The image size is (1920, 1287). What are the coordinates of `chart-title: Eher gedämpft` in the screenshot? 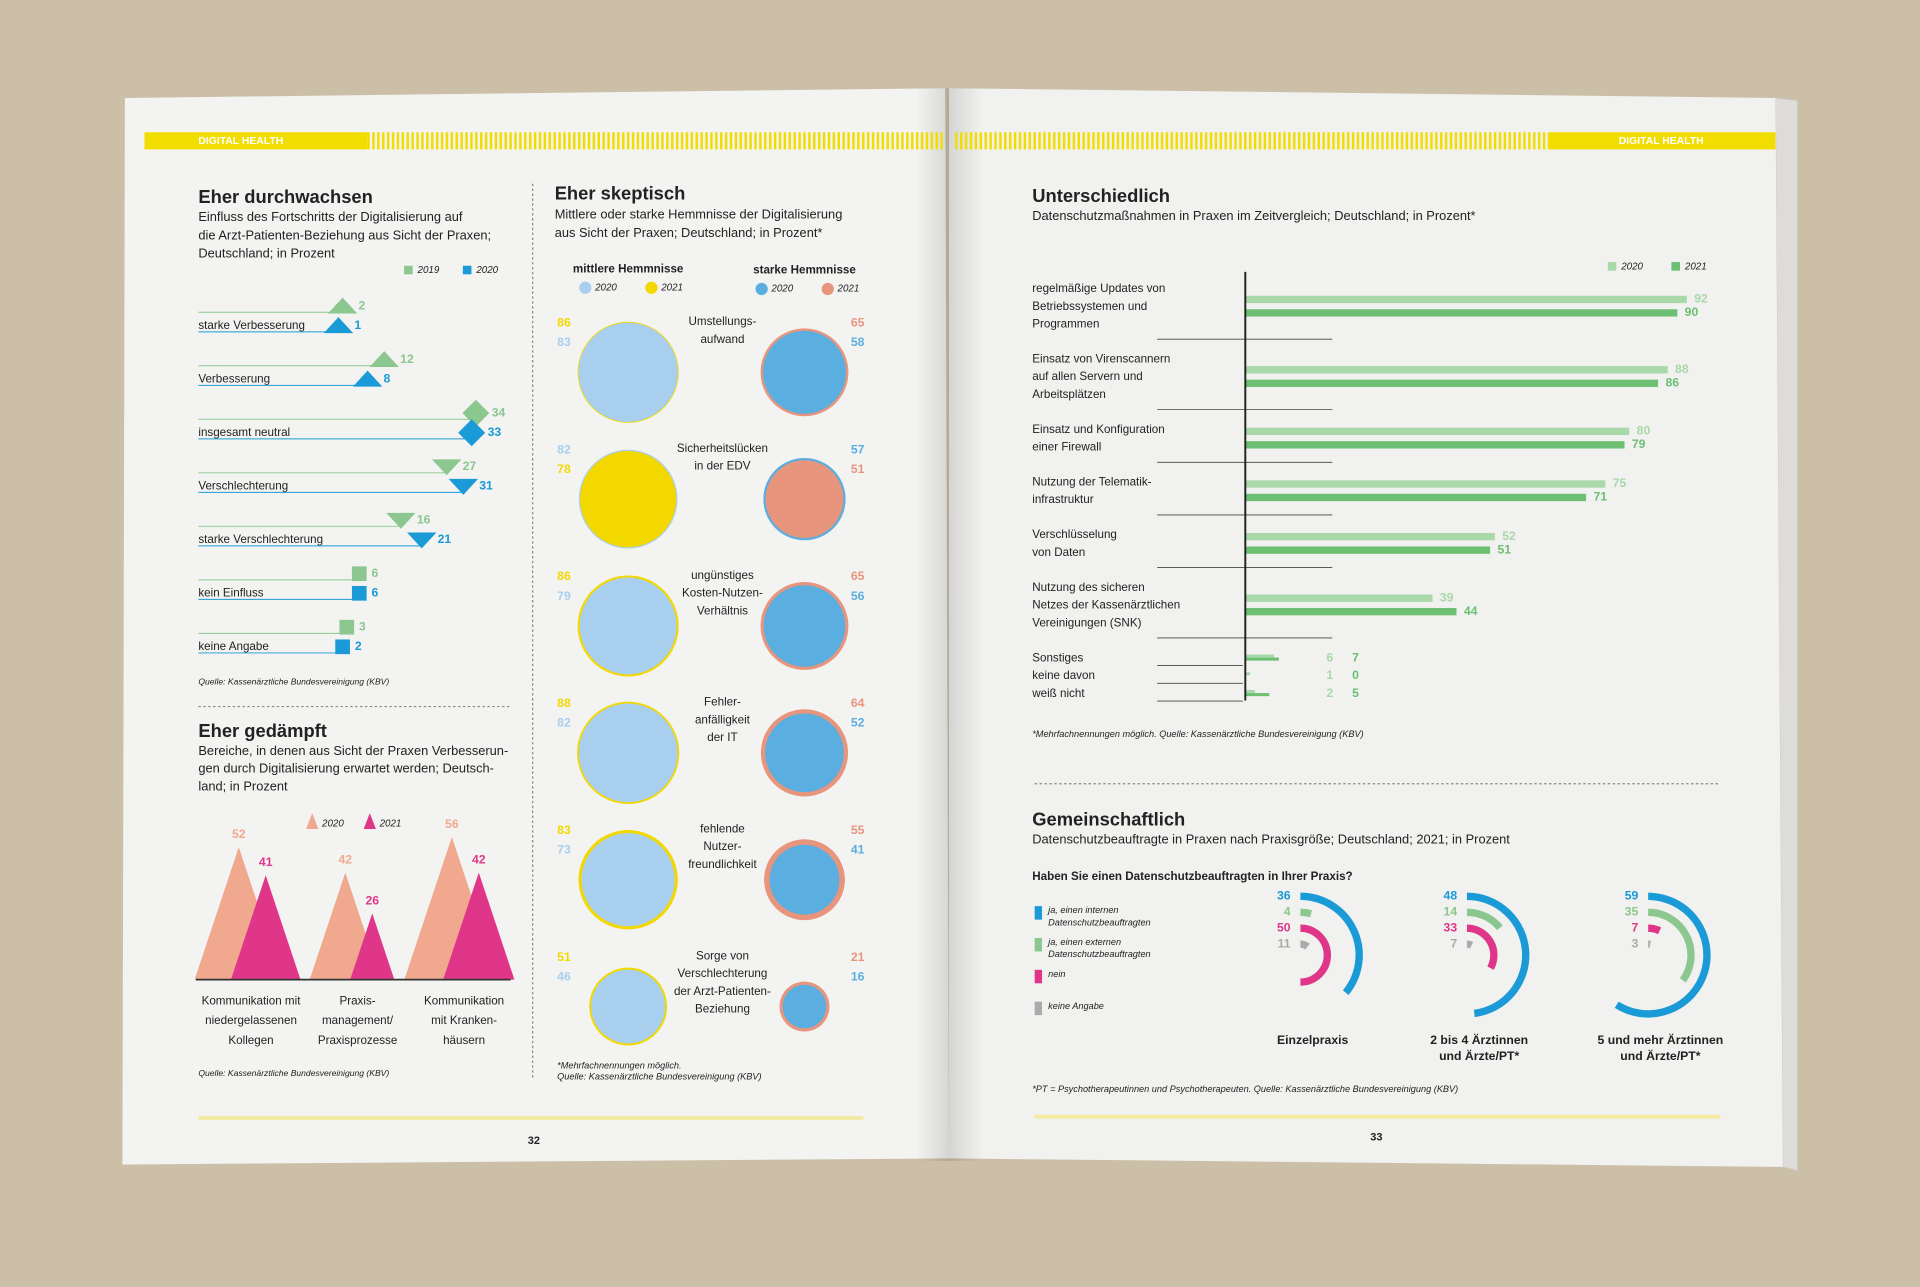 It's located at (262, 730).